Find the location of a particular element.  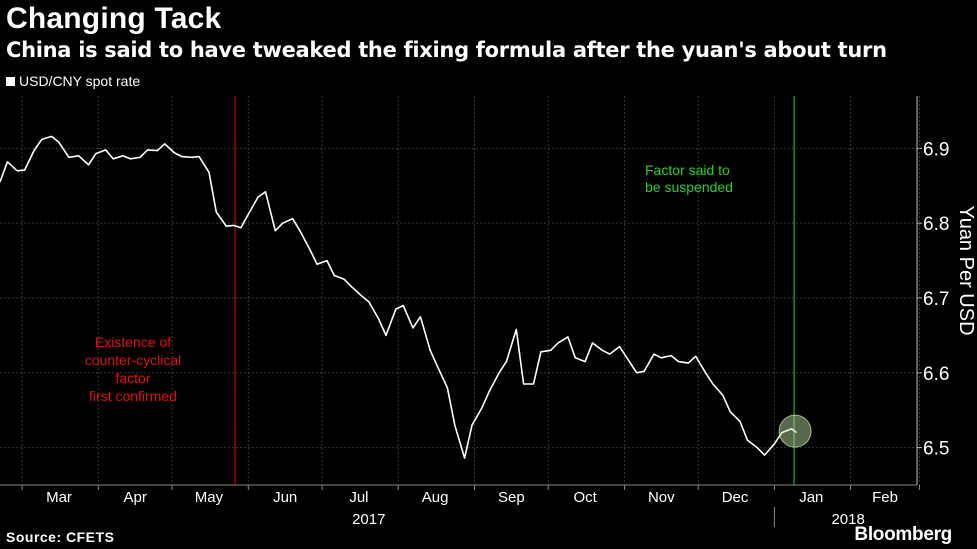

x-tick-label: Dec is located at coordinates (735, 497).